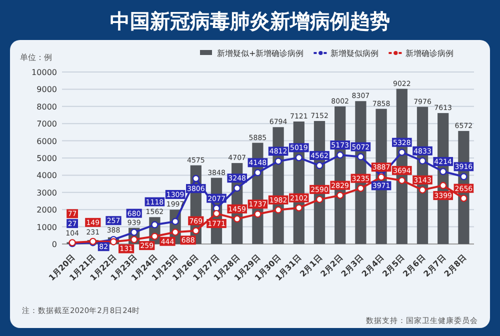  What do you see at coordinates (260, 53) in the screenshot?
I see `legend-label: 新增疑似+新增确诊病例` at bounding box center [260, 53].